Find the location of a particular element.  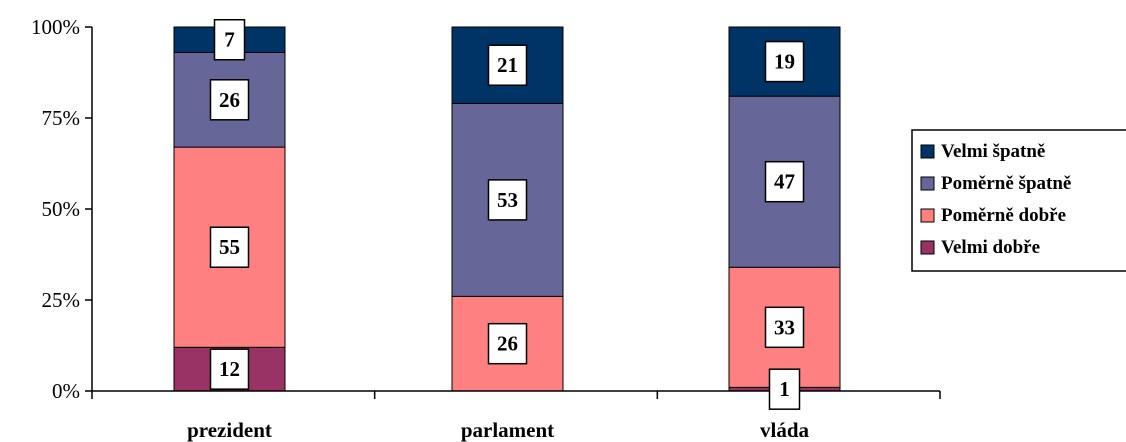

x-tick-label-prezident: prezident is located at coordinates (229, 430).